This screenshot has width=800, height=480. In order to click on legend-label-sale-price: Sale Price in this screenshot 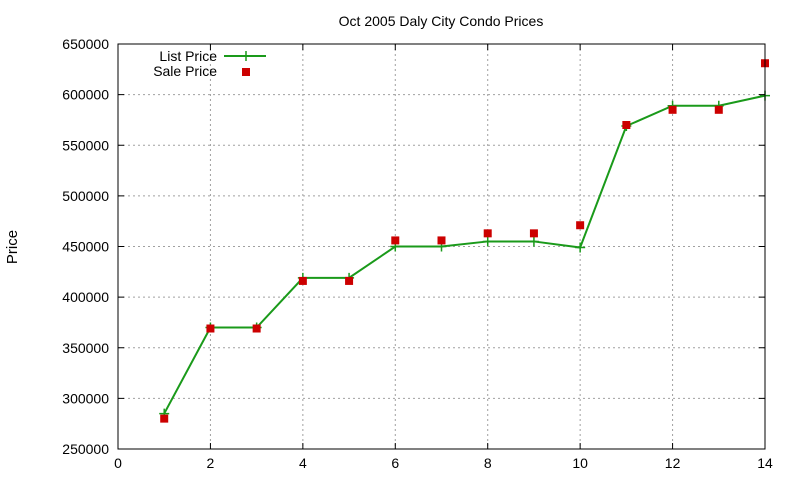, I will do `click(185, 71)`.